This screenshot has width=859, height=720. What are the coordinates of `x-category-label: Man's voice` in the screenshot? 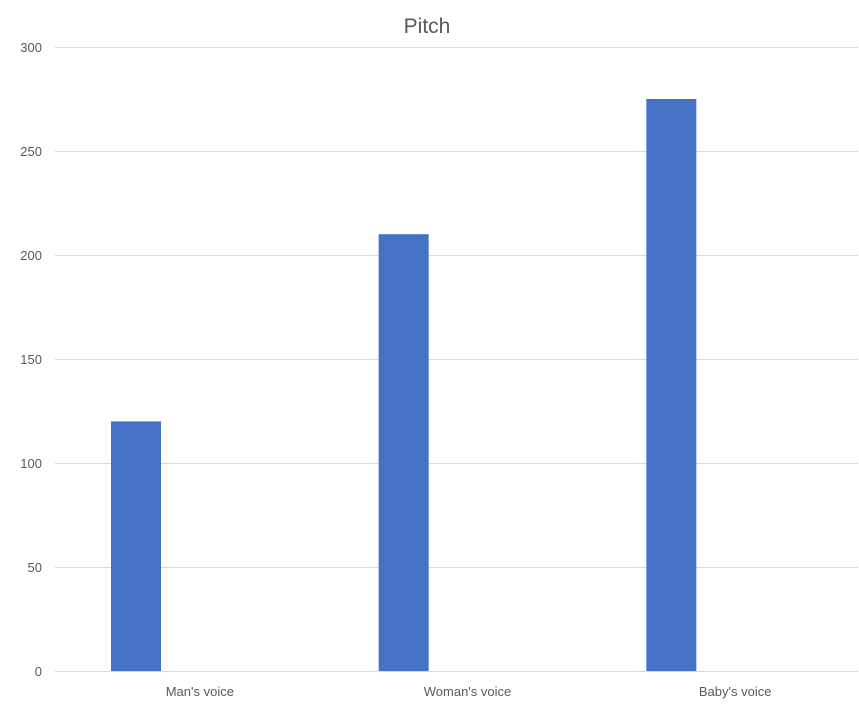 It's located at (200, 691).